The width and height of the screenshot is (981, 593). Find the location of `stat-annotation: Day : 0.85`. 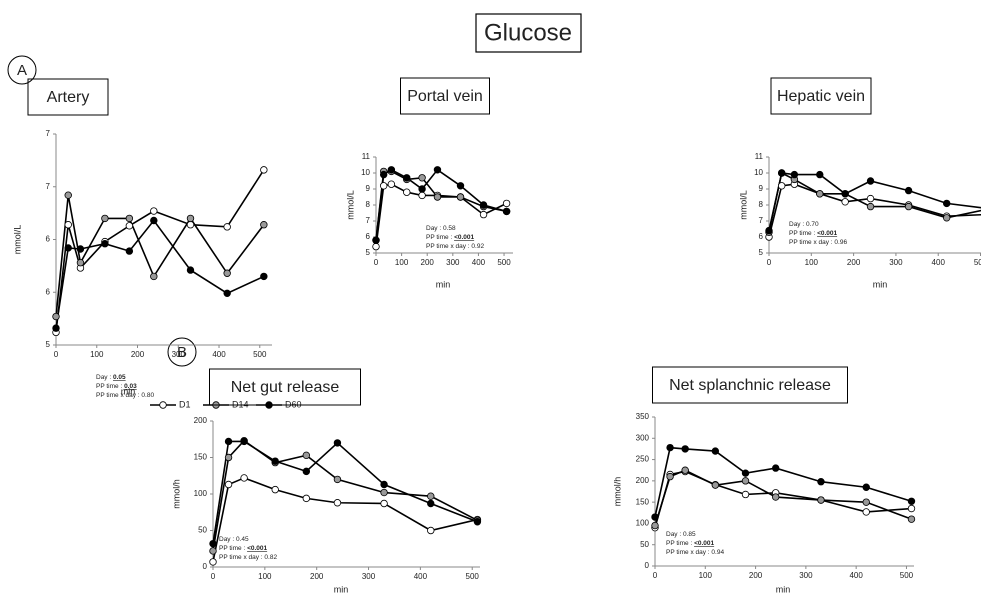

stat-annotation: Day : 0.85 is located at coordinates (681, 534).